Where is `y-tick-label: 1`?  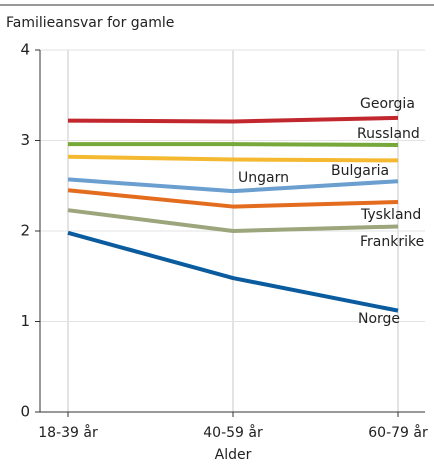
y-tick-label: 1 is located at coordinates (25, 321).